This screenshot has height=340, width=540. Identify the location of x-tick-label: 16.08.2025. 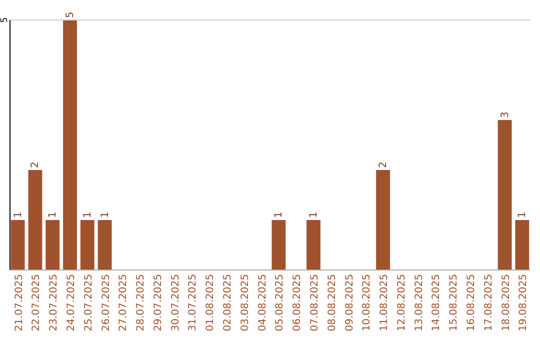
(471, 303).